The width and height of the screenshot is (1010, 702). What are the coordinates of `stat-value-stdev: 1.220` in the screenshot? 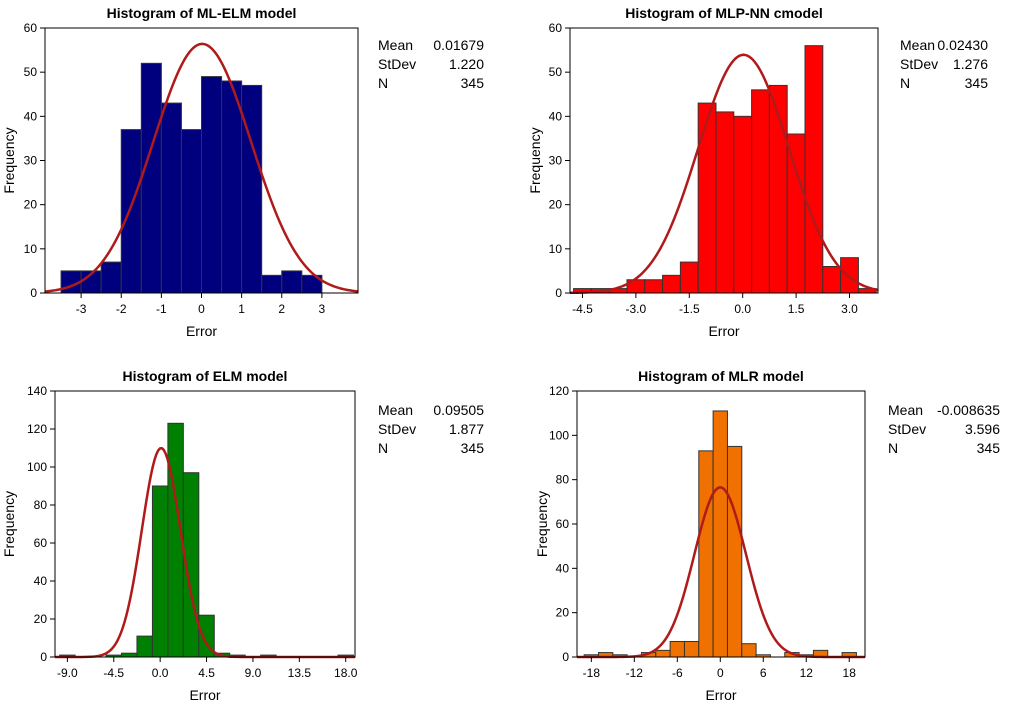 It's located at (466, 64).